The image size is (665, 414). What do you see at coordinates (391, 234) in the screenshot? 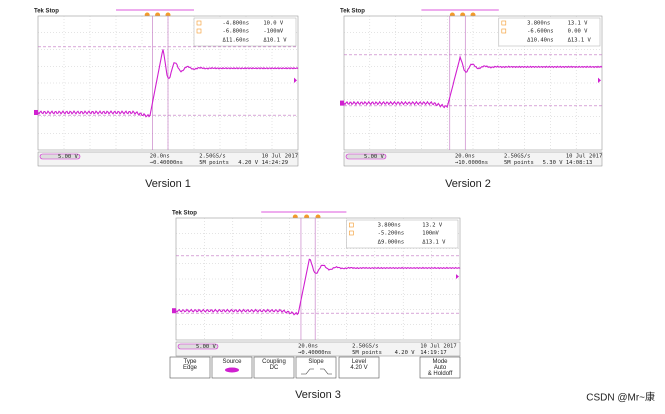
I see `readout-time: -5.200ns` at bounding box center [391, 234].